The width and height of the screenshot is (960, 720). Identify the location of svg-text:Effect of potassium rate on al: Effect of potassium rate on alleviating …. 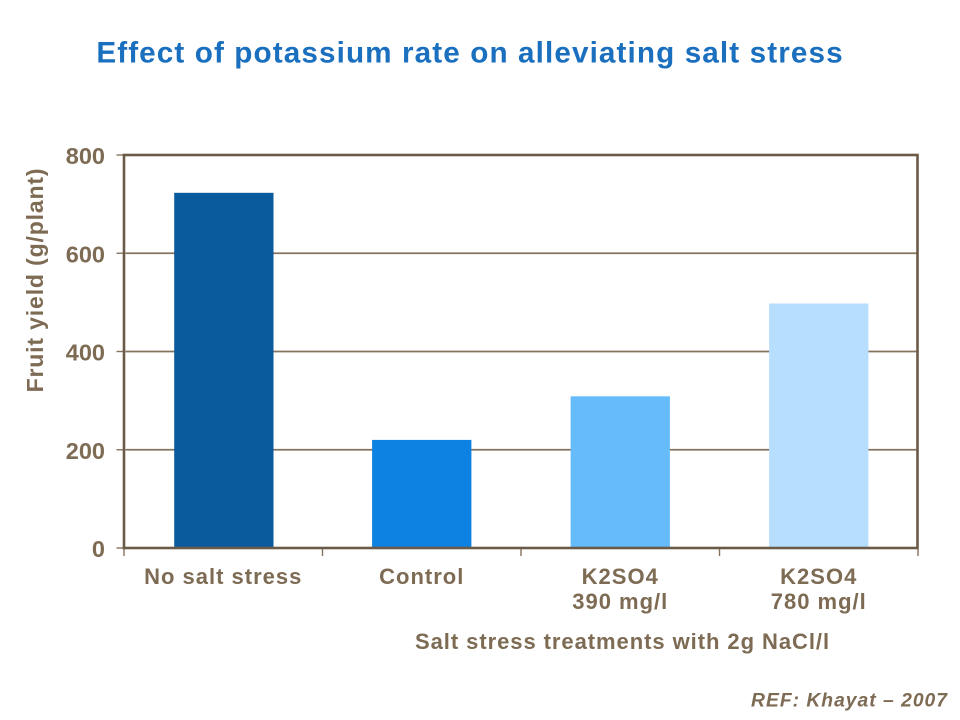
(469, 53).